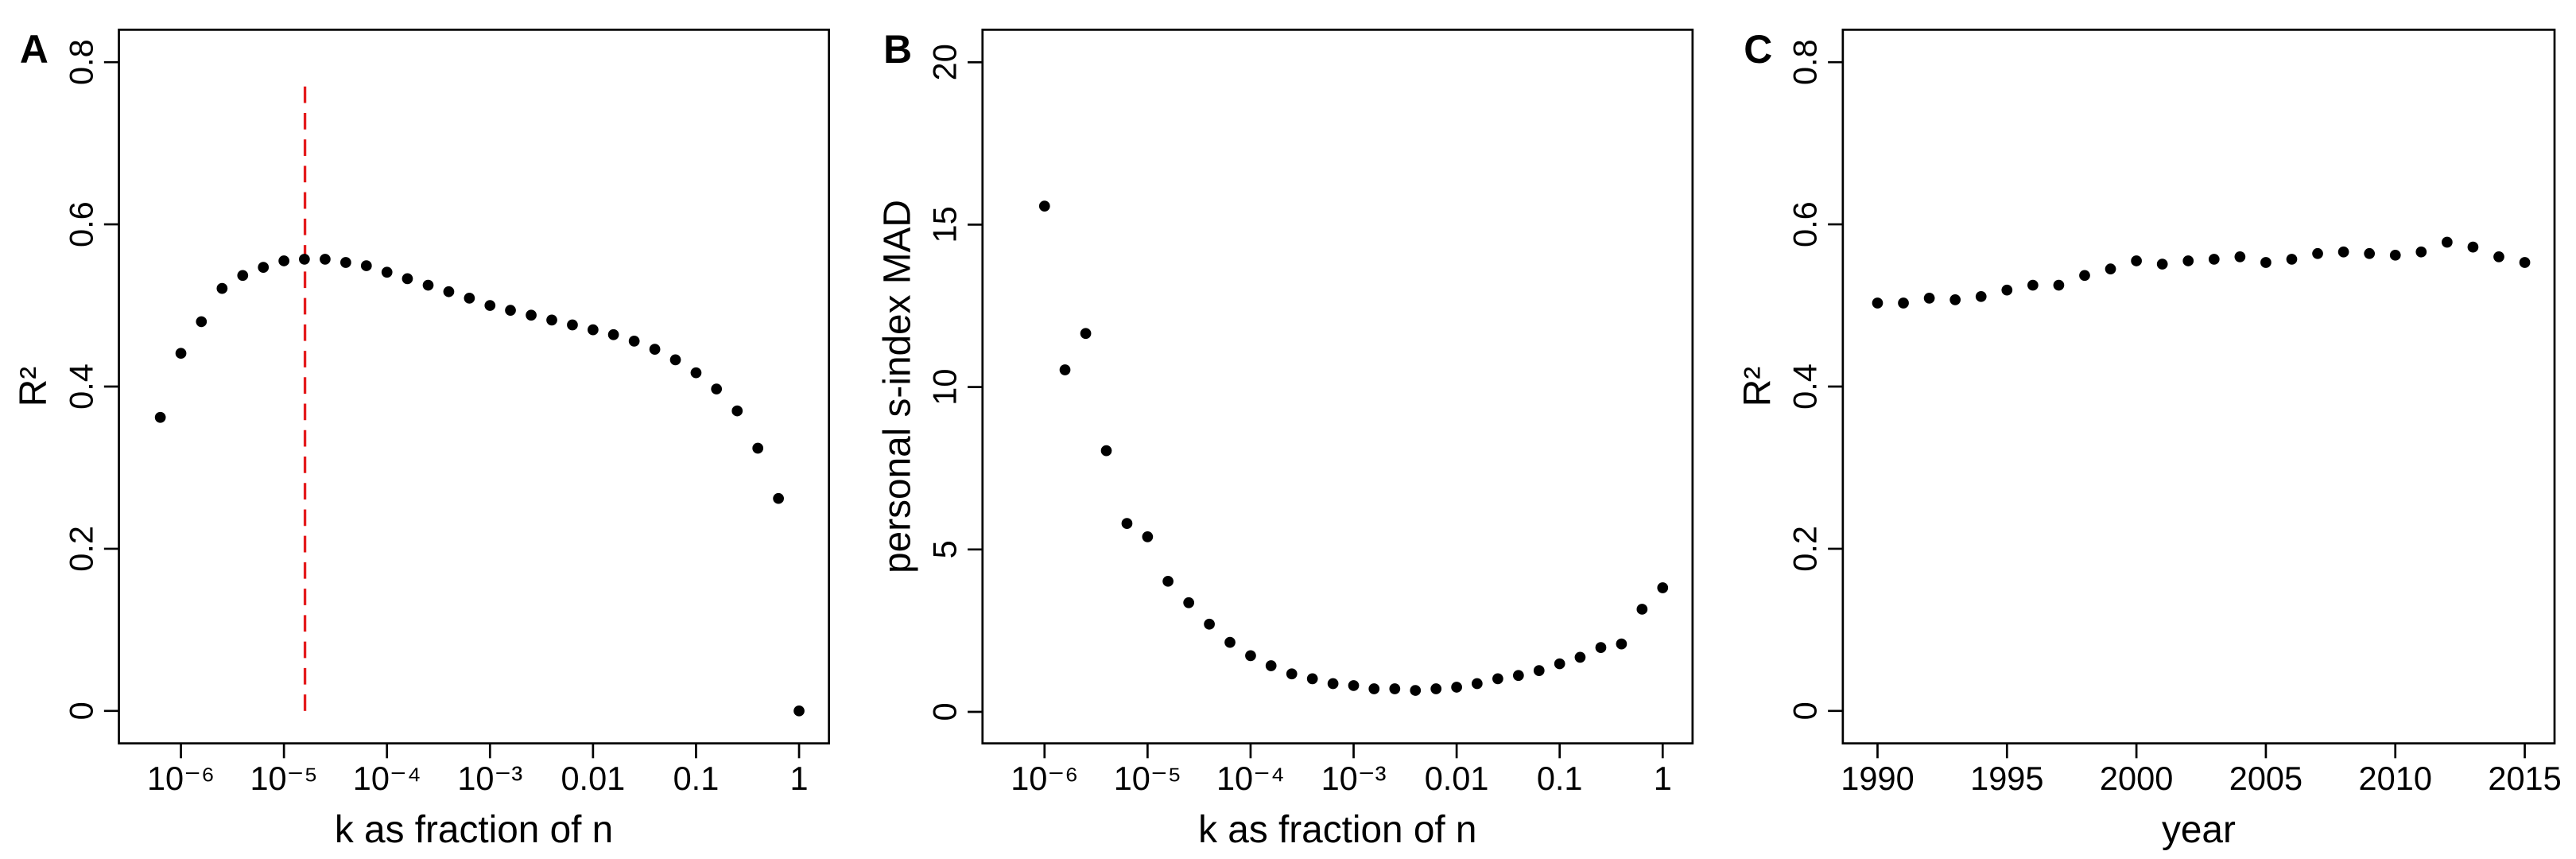  Describe the element at coordinates (945, 225) in the screenshot. I see `y-tick-label: 15` at that location.